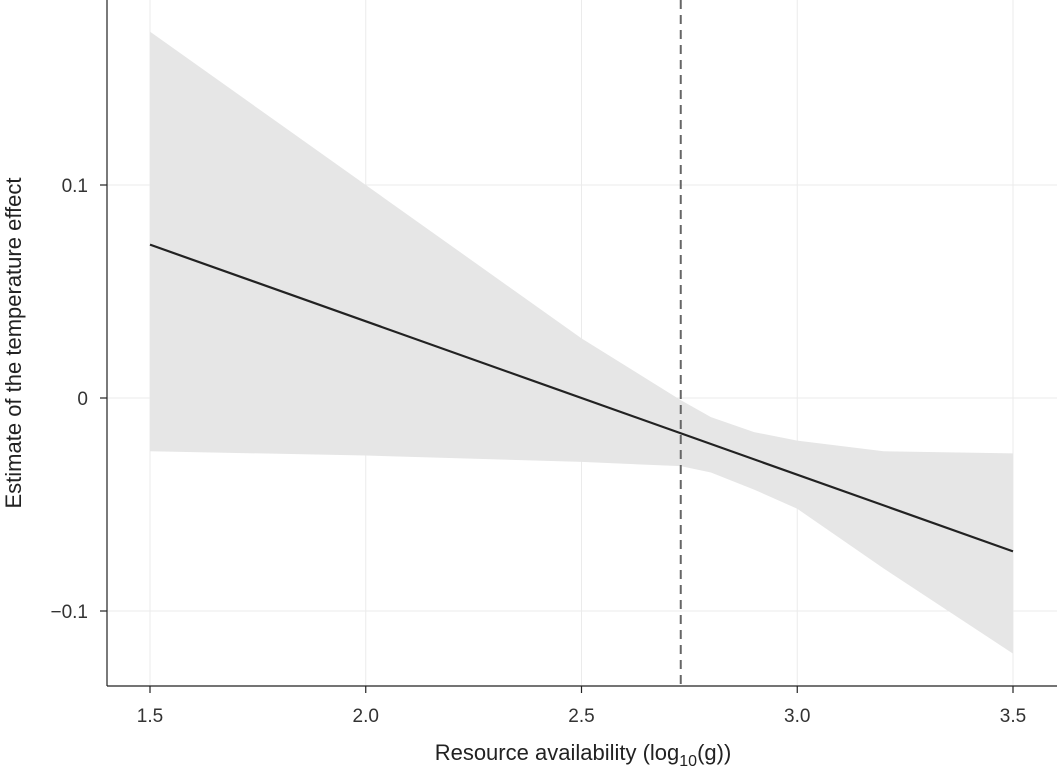  What do you see at coordinates (557, 752) in the screenshot?
I see `x-axis-title-main: Resource availability (log` at bounding box center [557, 752].